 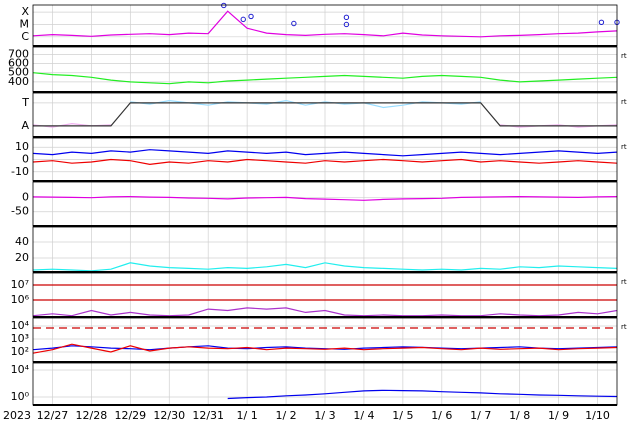 I want to click on x-tick-label: 12/28, so click(x=92, y=415).